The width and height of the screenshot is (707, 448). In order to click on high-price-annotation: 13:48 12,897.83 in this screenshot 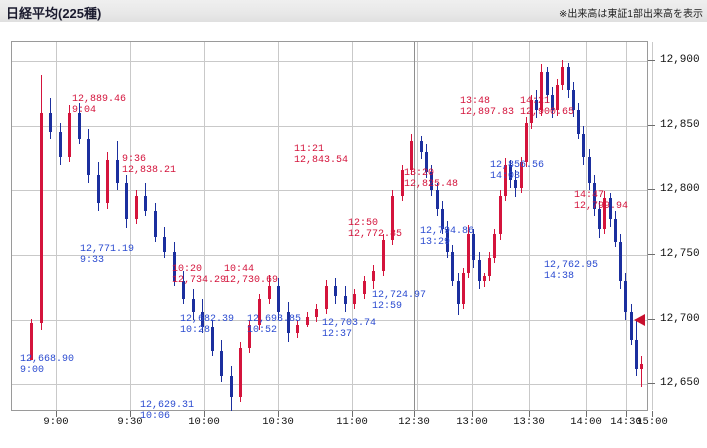, I will do `click(487, 107)`.